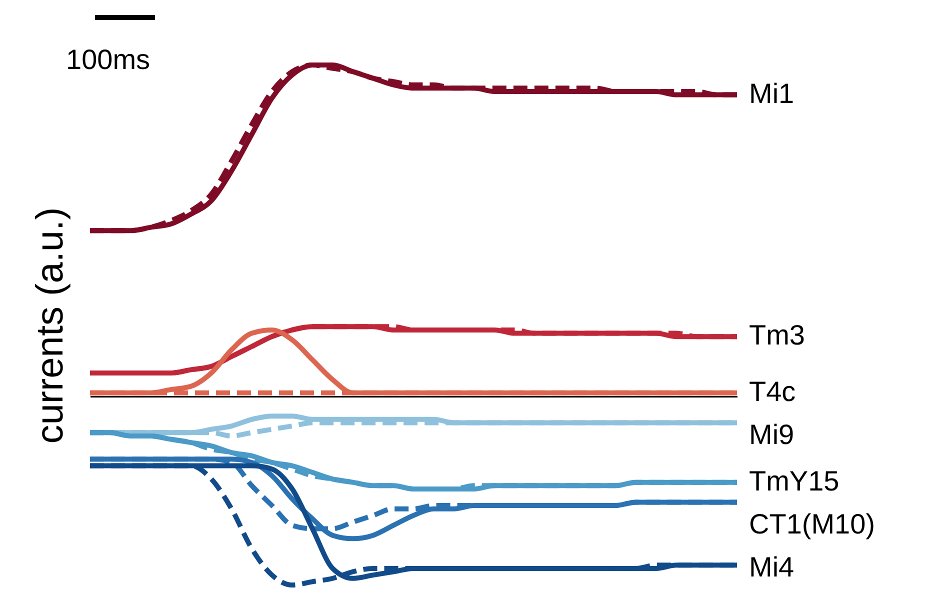 This screenshot has width=940, height=595. Describe the element at coordinates (771, 566) in the screenshot. I see `series-label: Mi4` at that location.